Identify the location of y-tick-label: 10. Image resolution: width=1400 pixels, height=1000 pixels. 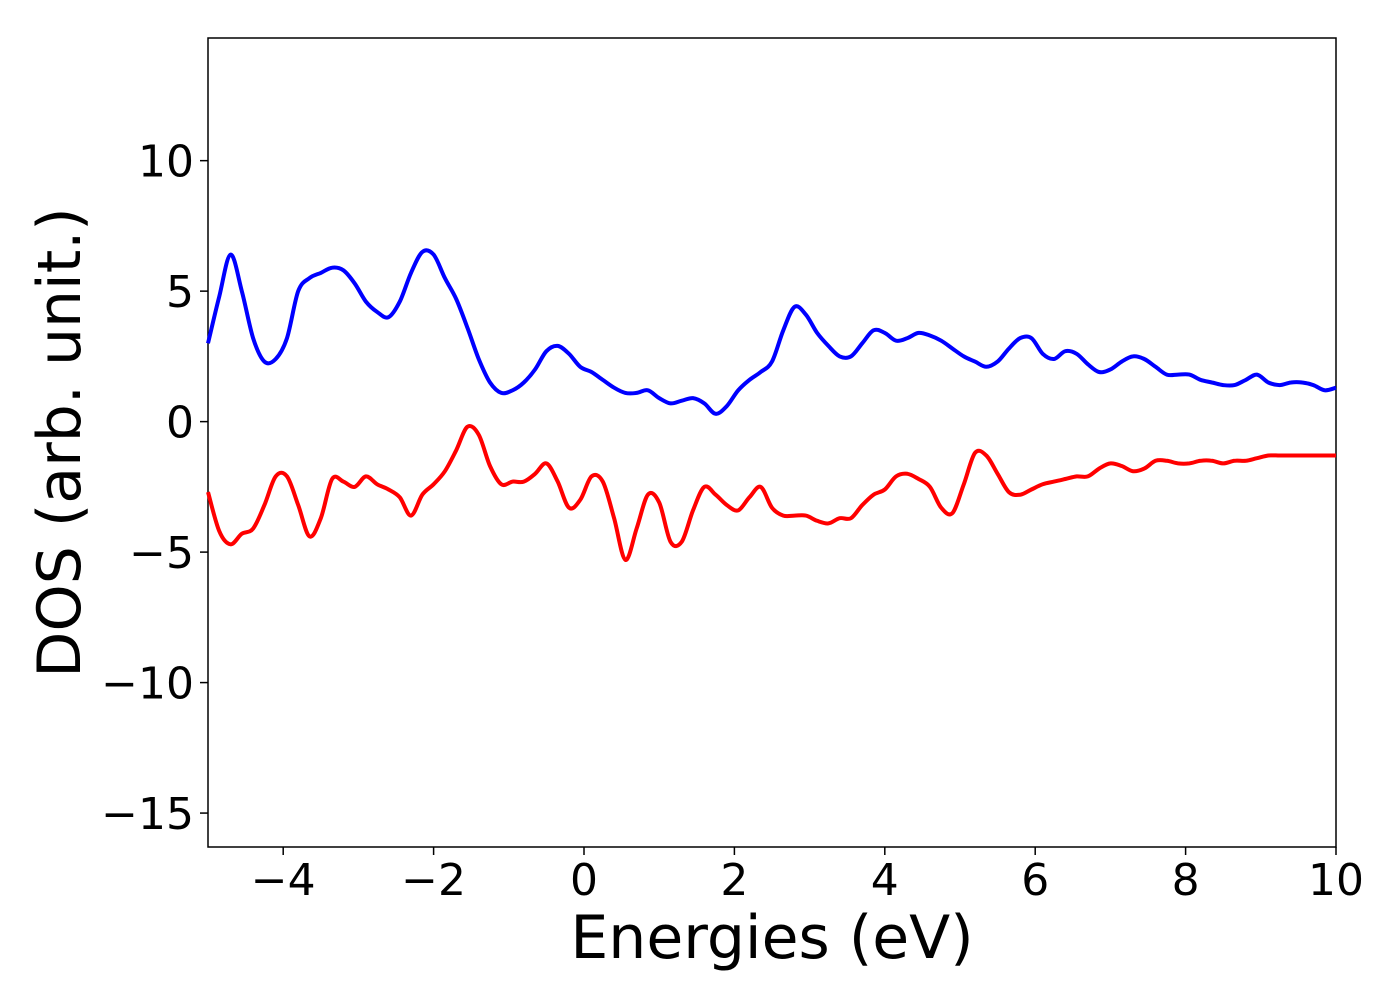
(166, 162).